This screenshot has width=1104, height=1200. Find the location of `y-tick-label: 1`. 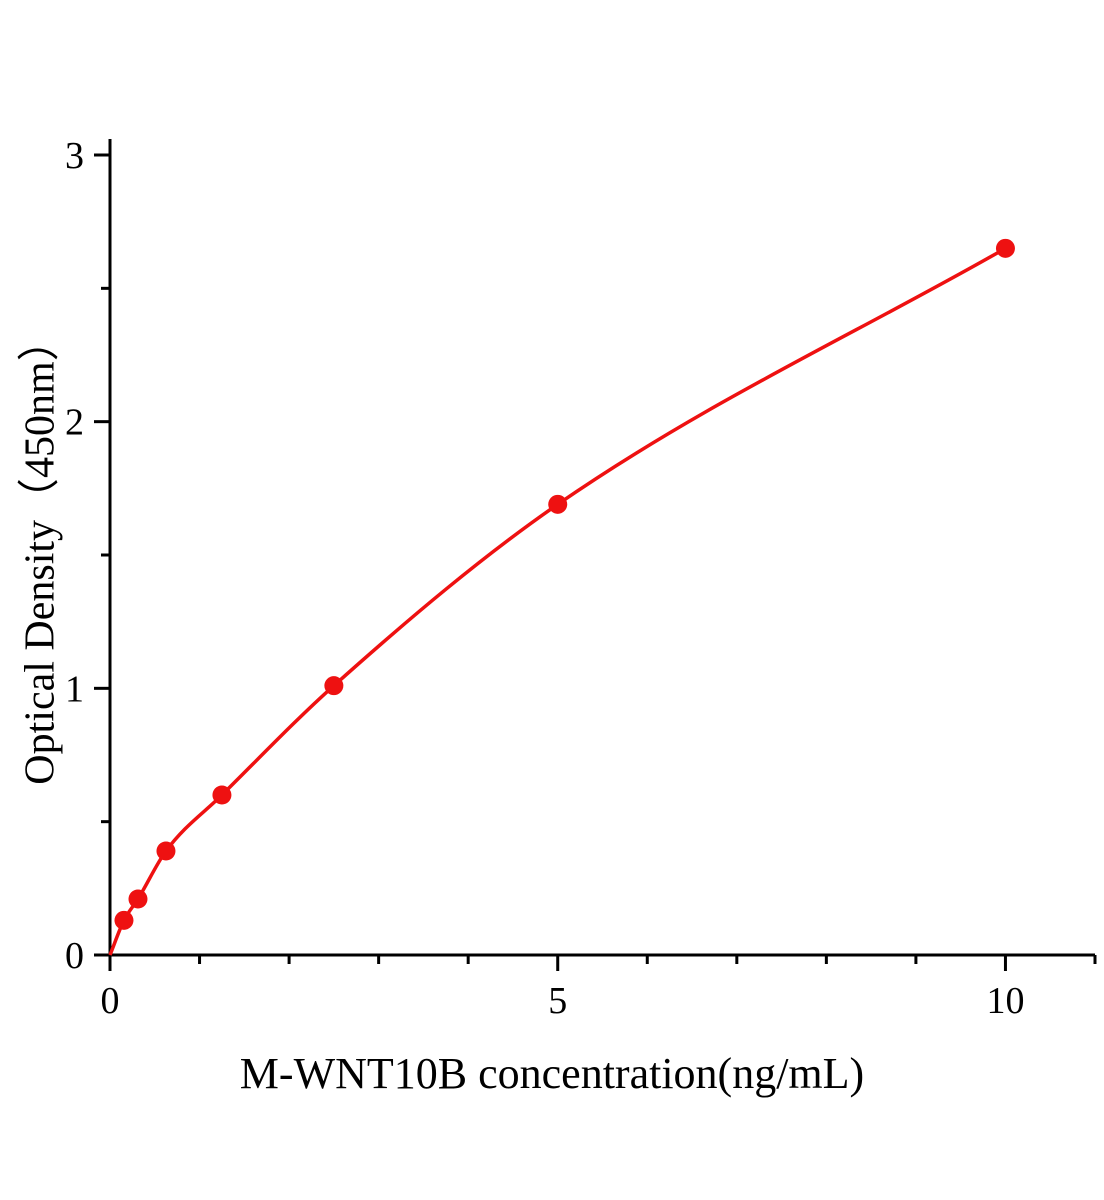

y-tick-label: 1 is located at coordinates (74, 689).